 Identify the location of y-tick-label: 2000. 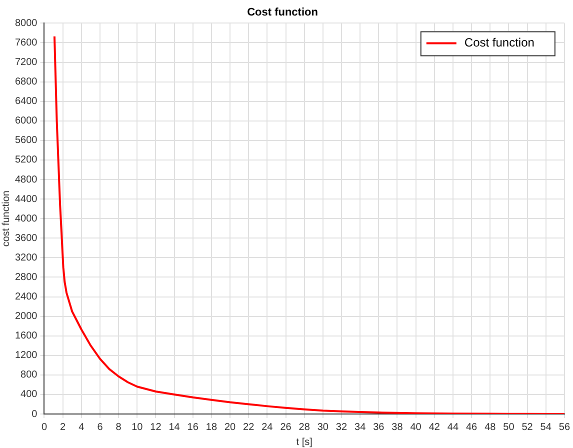
(26, 316).